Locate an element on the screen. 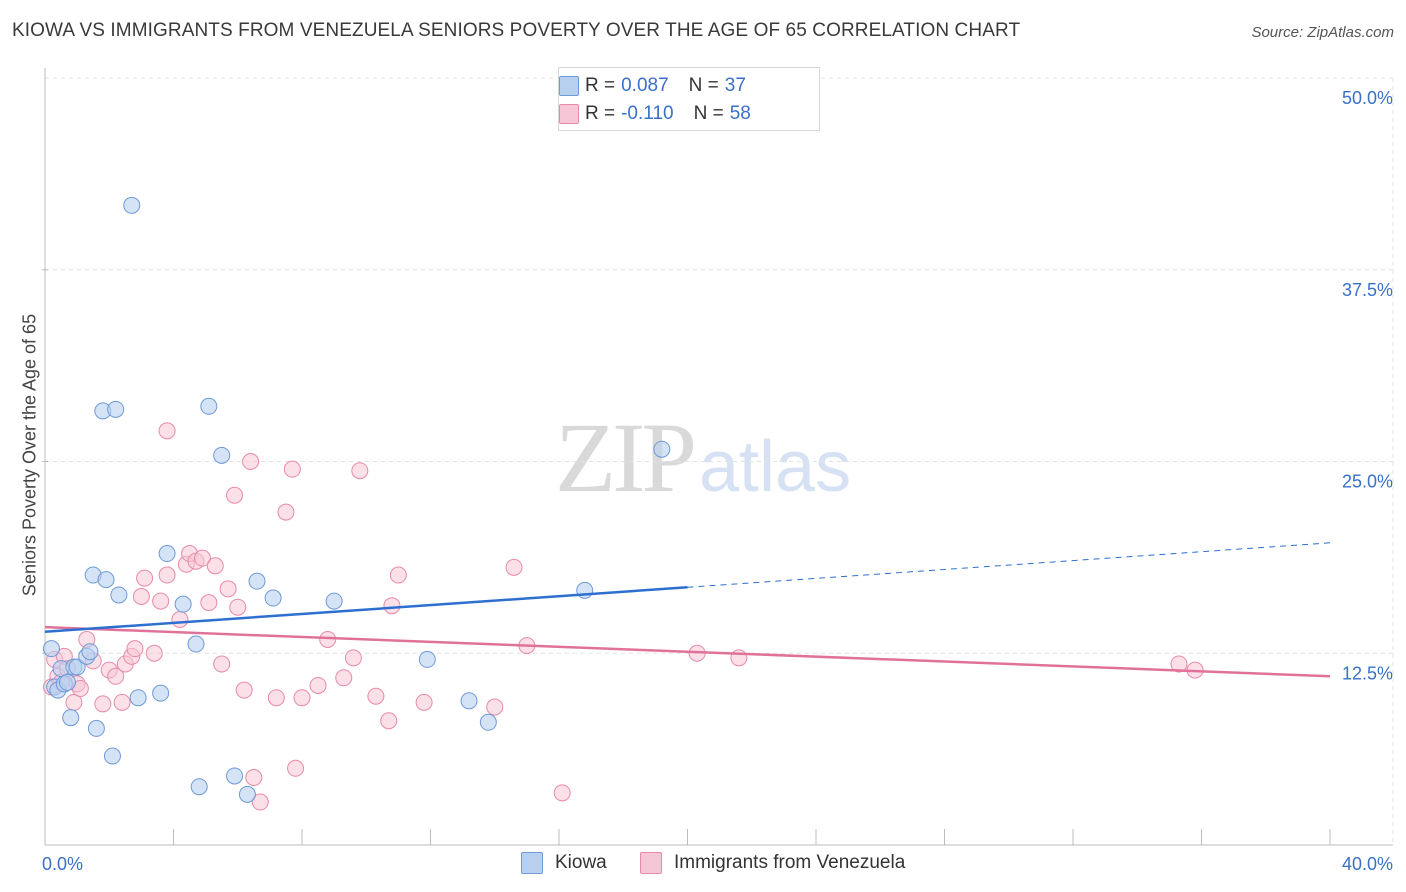 This screenshot has width=1406, height=892. x-tick-label: 0.0% is located at coordinates (62, 864).